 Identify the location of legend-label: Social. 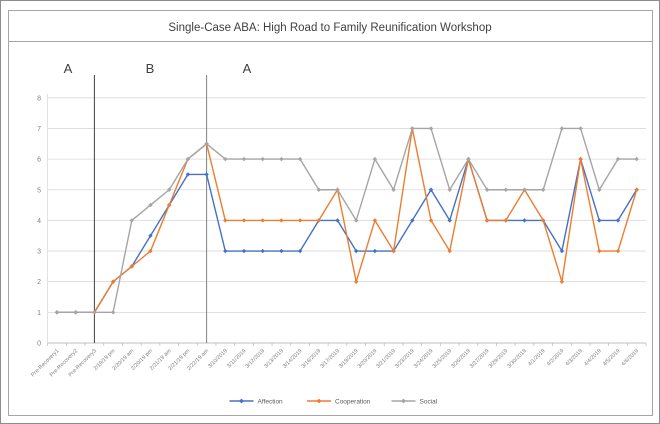
(429, 402).